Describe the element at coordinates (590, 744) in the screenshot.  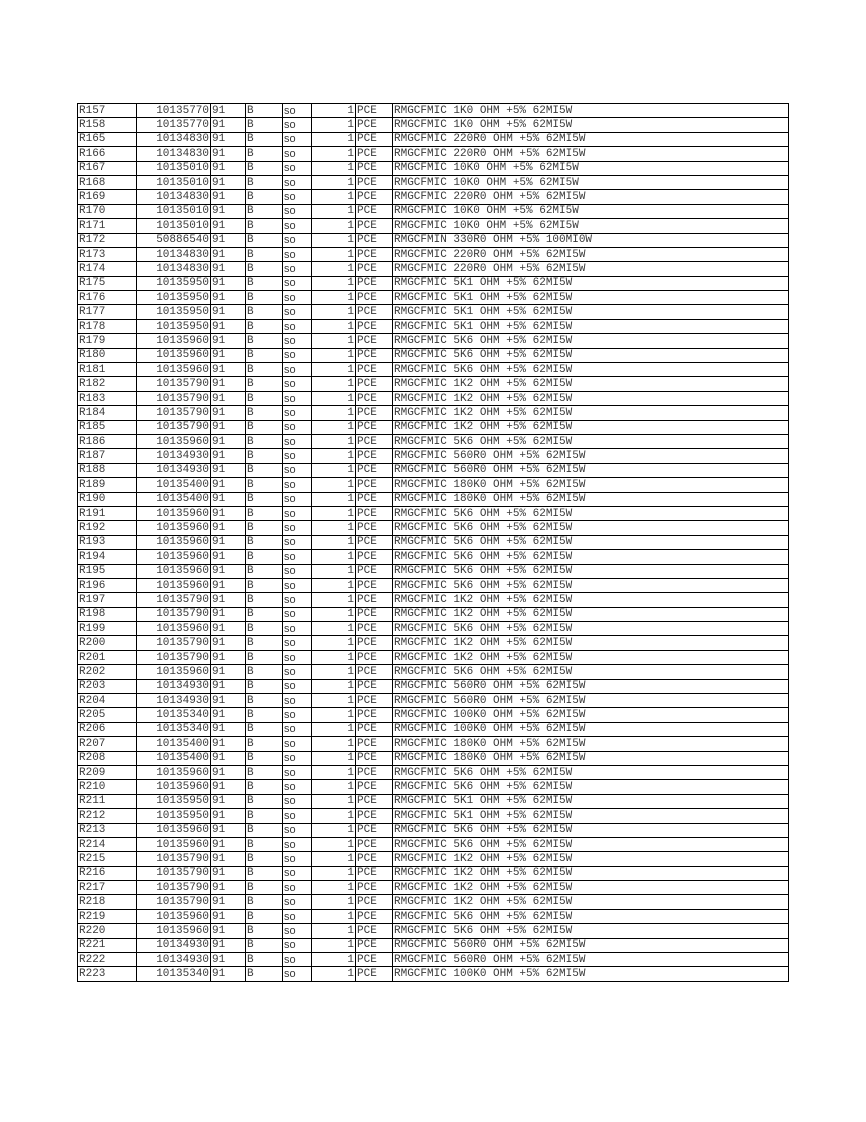
I see `cell-description: RMGCFMIC 180K0 OHM +5% 62MI5W` at that location.